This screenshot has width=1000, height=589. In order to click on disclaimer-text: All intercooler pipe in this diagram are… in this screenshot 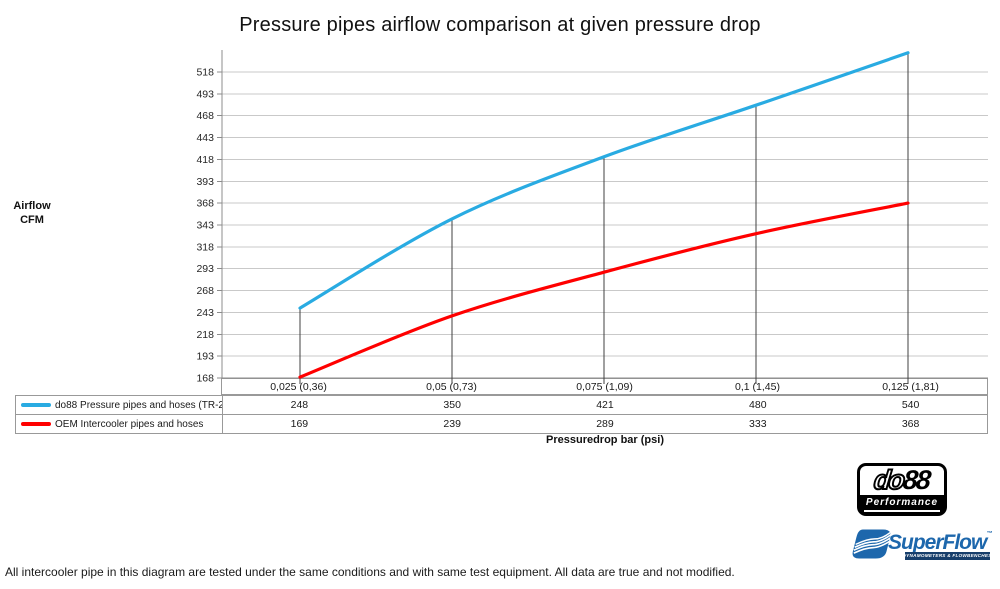, I will do `click(370, 572)`.